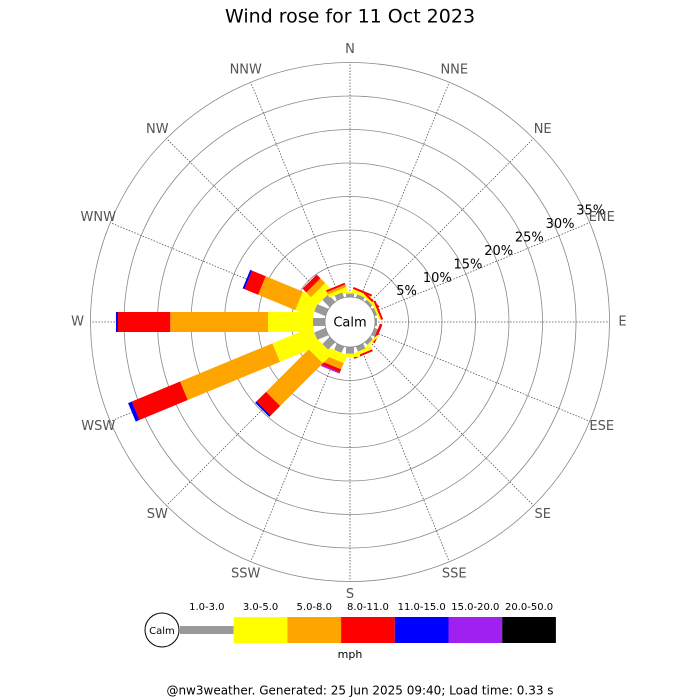 The image size is (700, 700). What do you see at coordinates (529, 237) in the screenshot?
I see `ring-label: 25%` at bounding box center [529, 237].